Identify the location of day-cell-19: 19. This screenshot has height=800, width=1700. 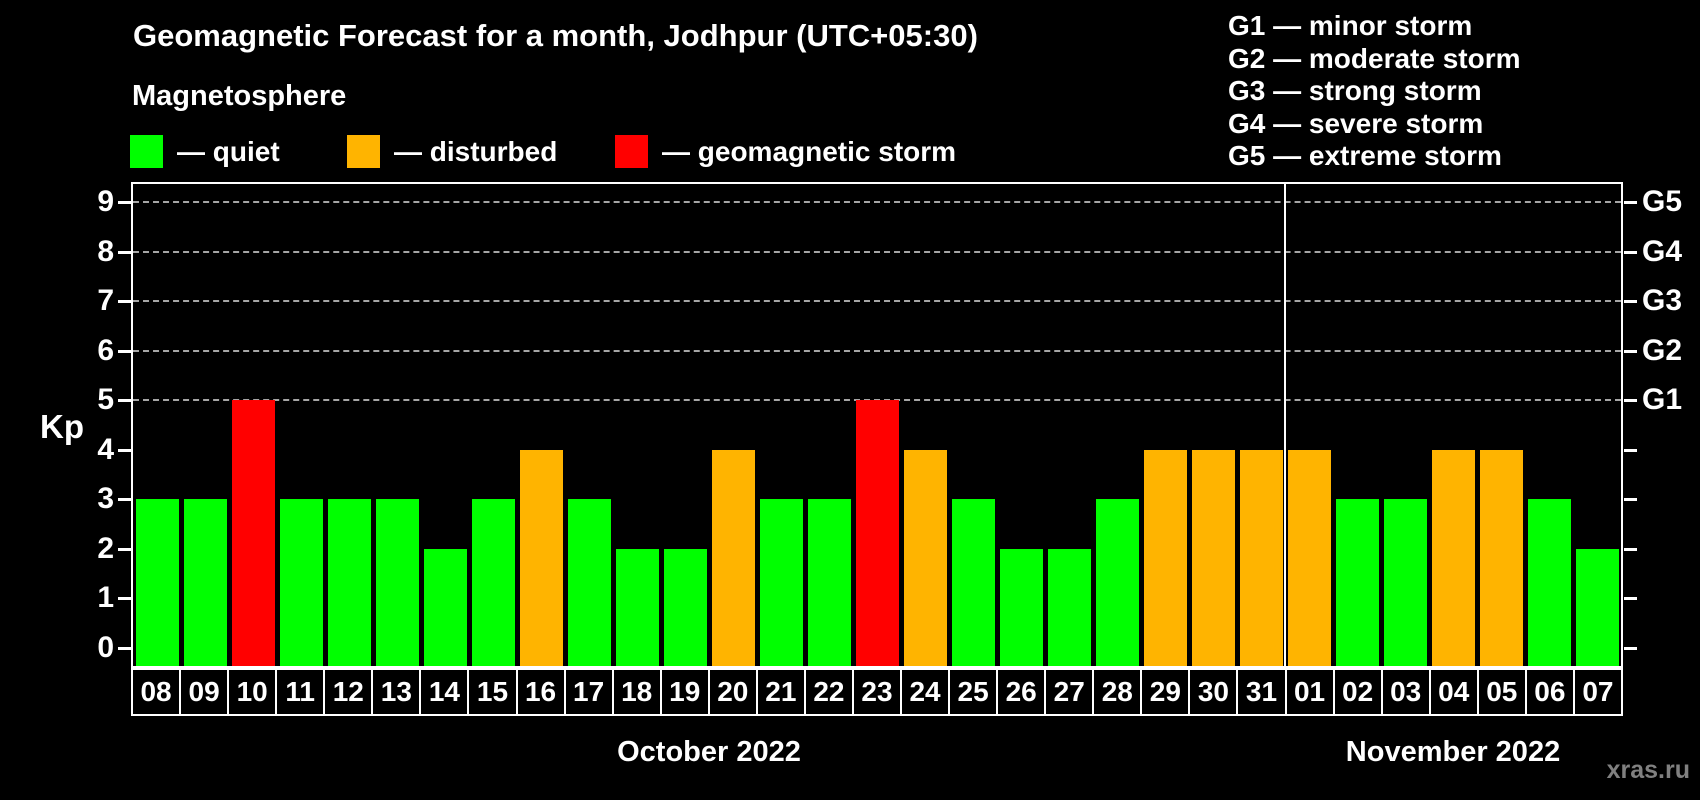
(684, 692).